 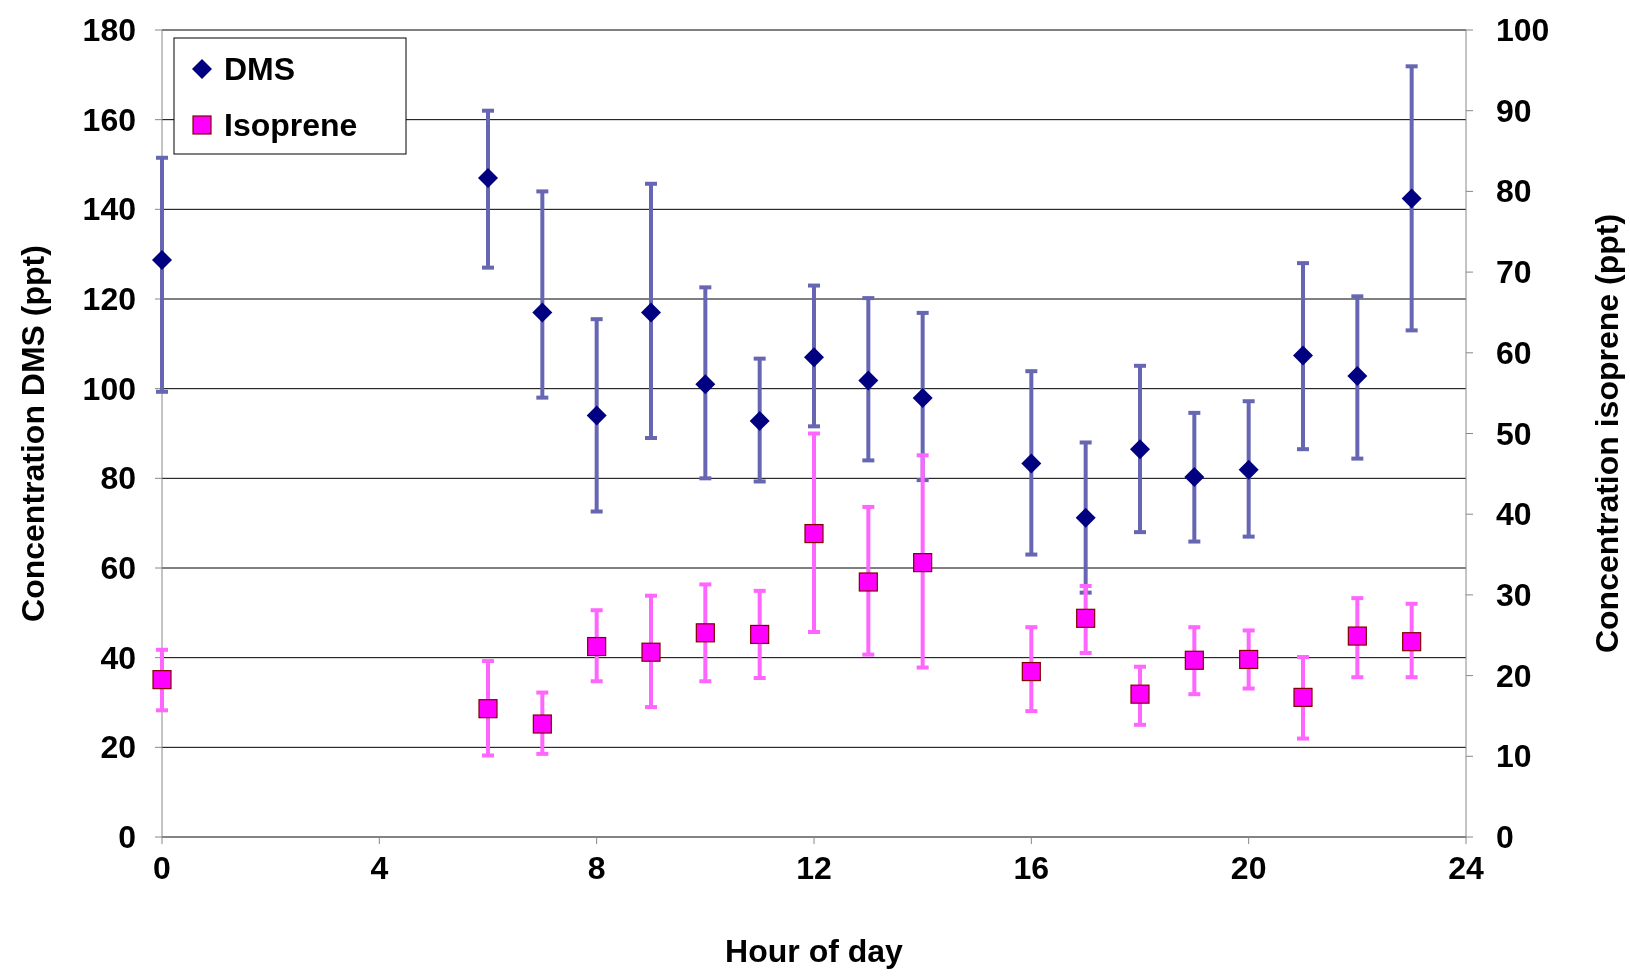 I want to click on x-axis-title: Hour of day, so click(x=814, y=951).